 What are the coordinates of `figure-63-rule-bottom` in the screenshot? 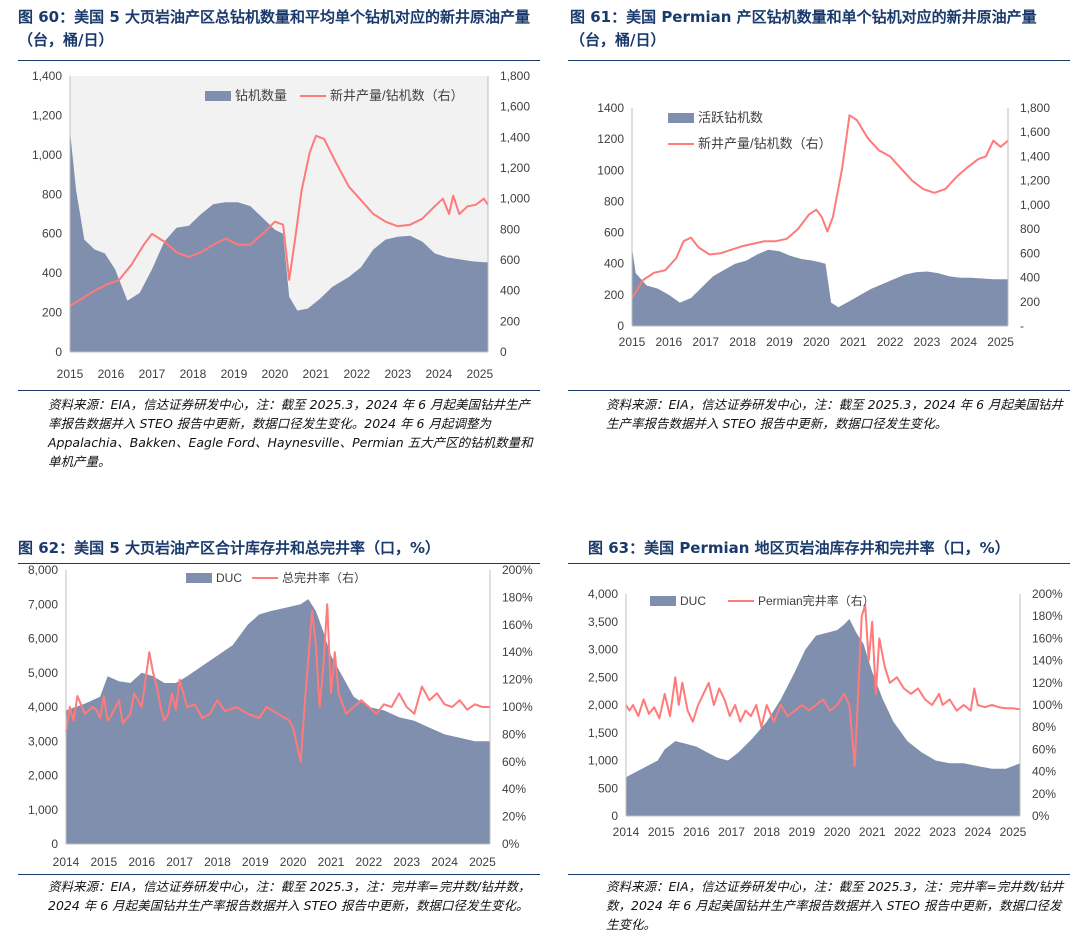 It's located at (819, 874).